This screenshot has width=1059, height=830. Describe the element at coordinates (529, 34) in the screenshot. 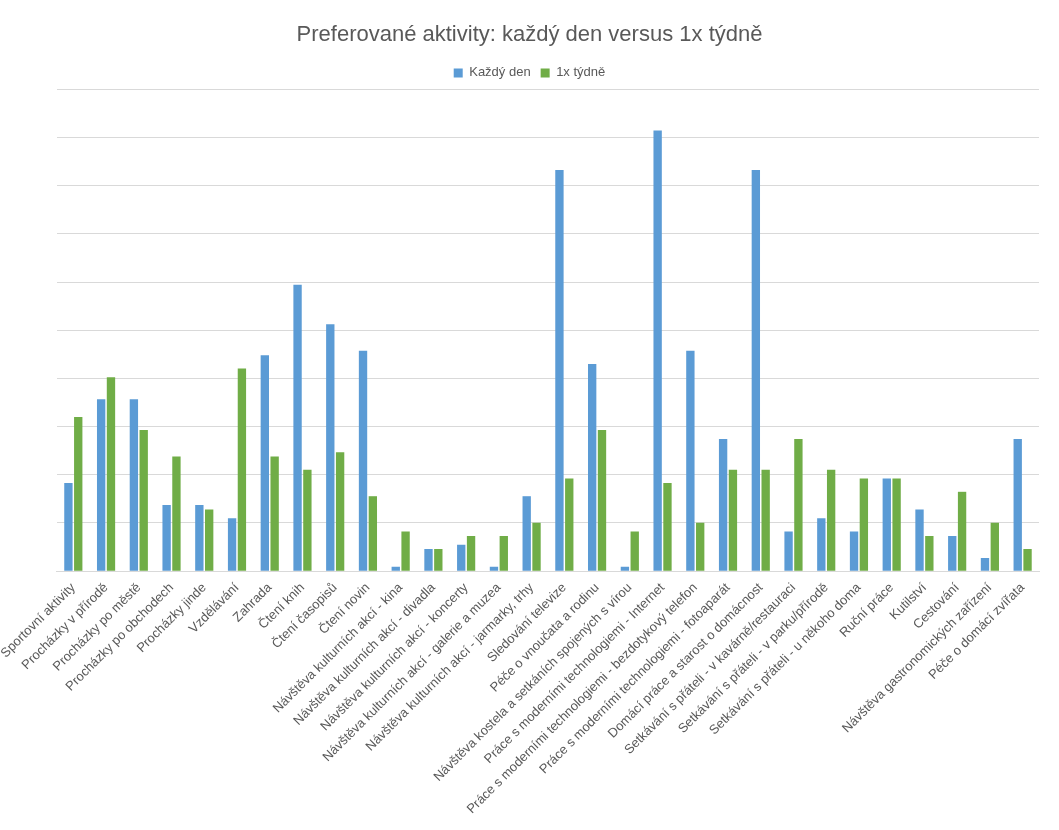

I see `chart-title: Preferované aktivity: každý den versus 1x týdně` at that location.